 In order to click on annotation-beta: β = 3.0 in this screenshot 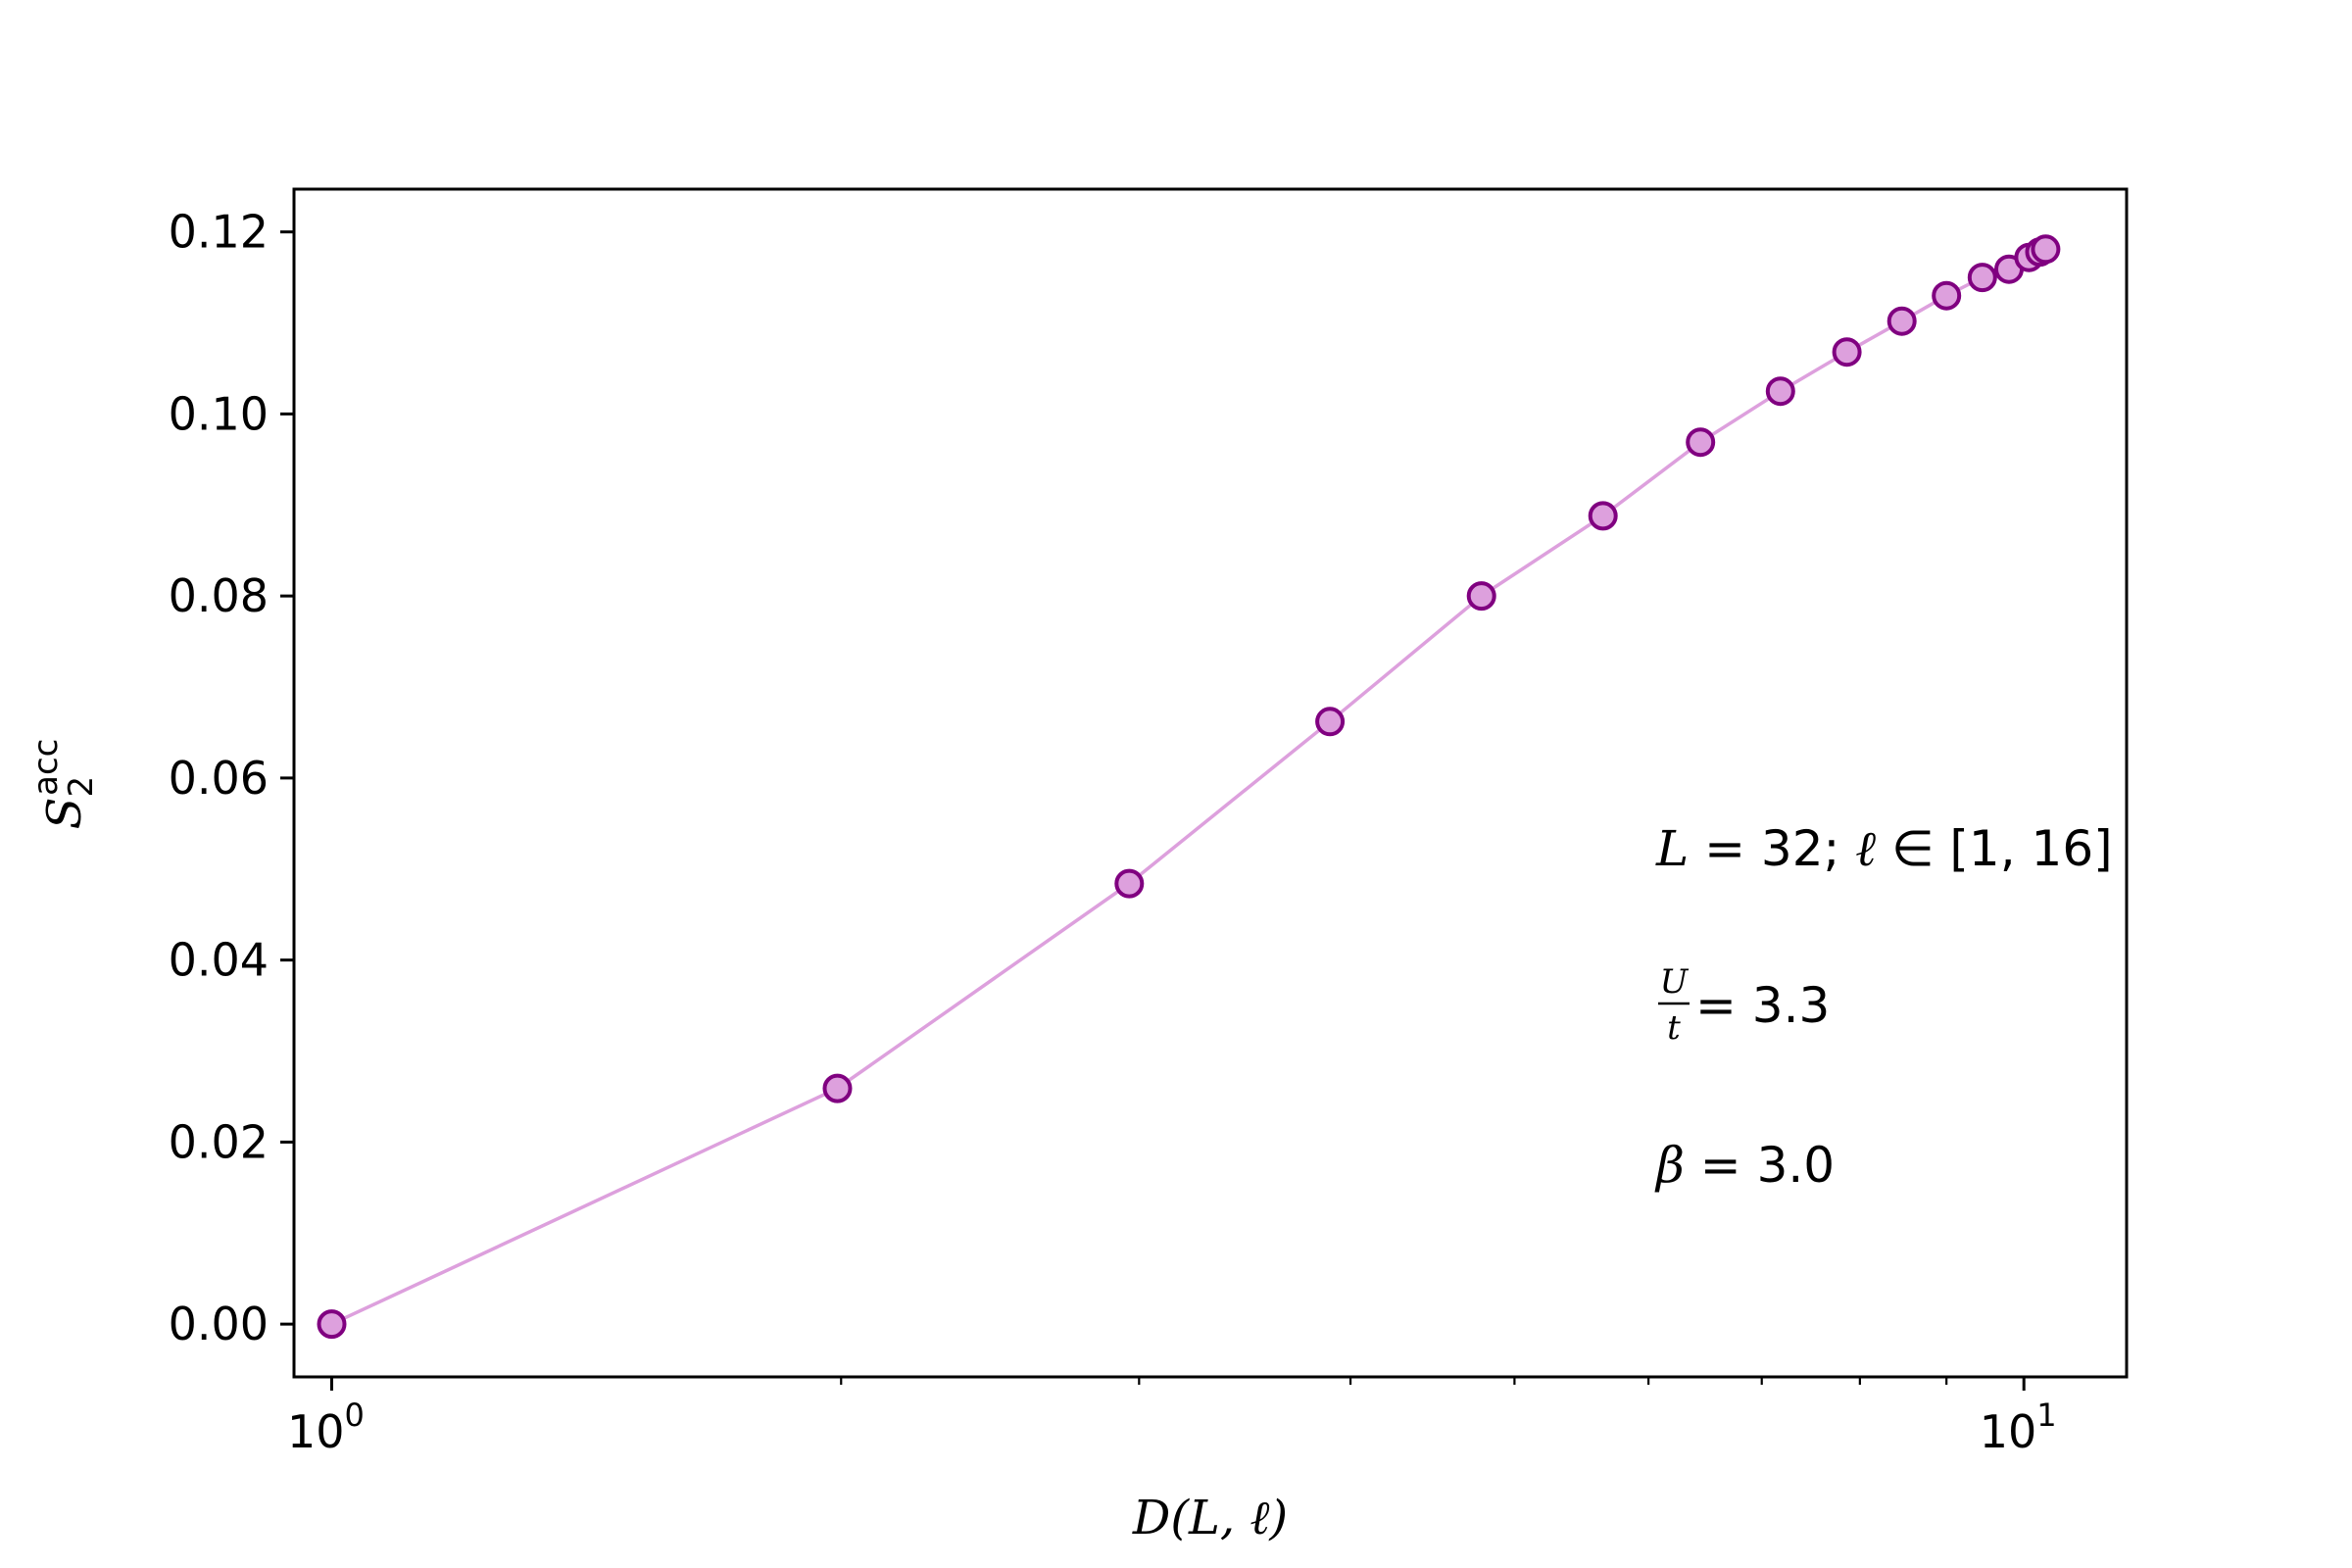, I will do `click(1744, 1165)`.